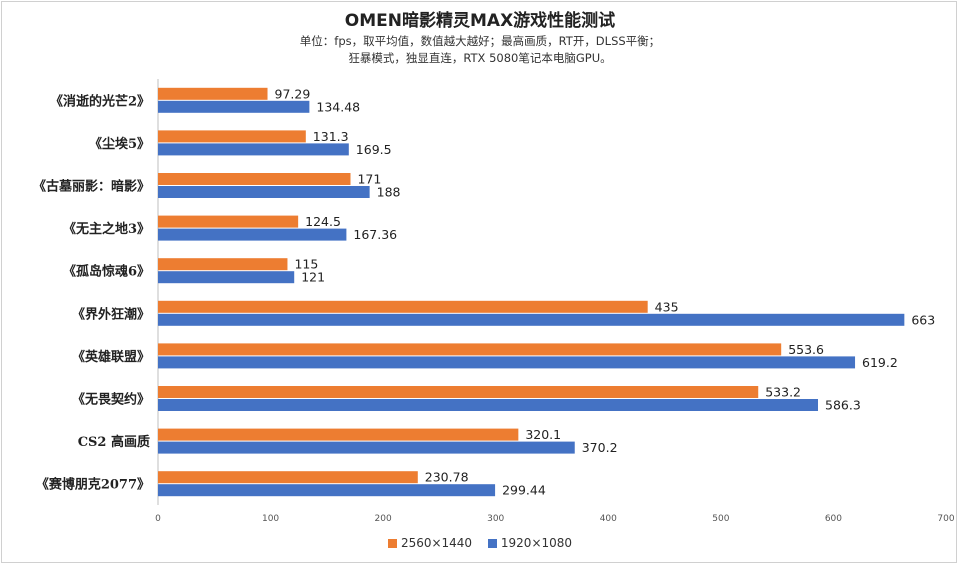 Image resolution: width=960 pixels, height=566 pixels. I want to click on data-label-series-1: 320.1, so click(543, 434).